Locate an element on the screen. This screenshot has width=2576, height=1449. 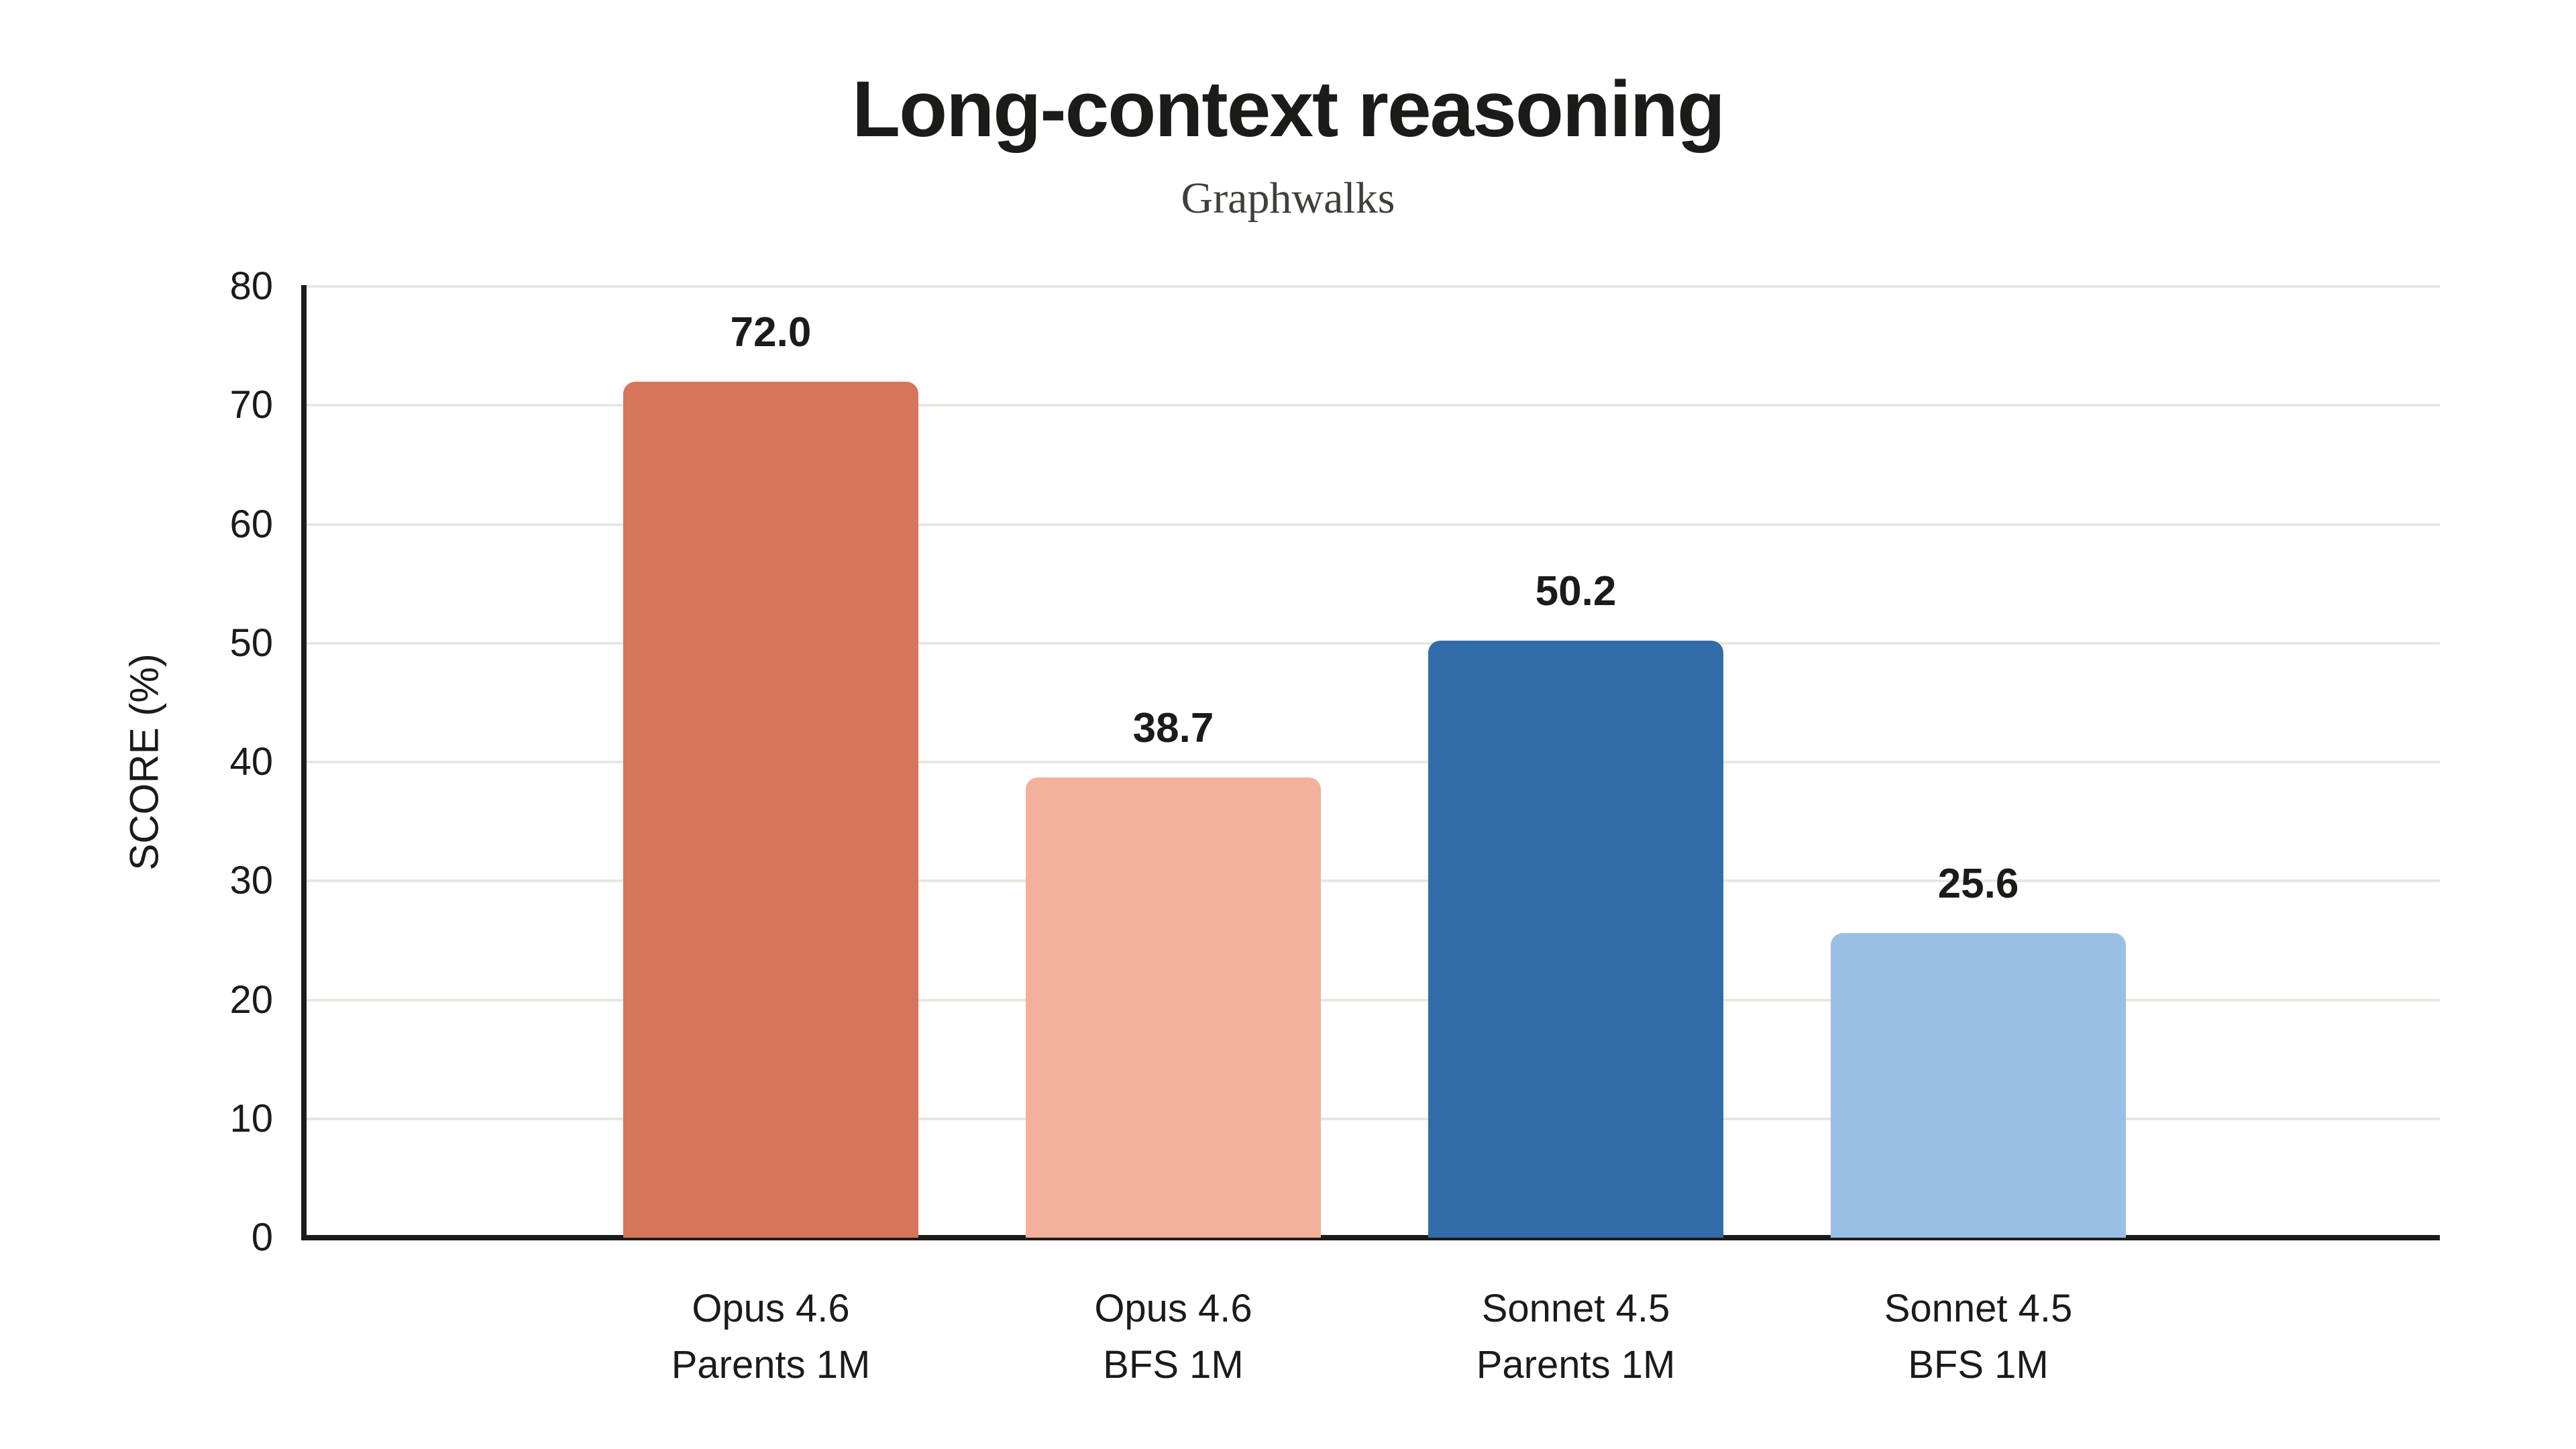
y-tick-label: 60 is located at coordinates (251, 524).